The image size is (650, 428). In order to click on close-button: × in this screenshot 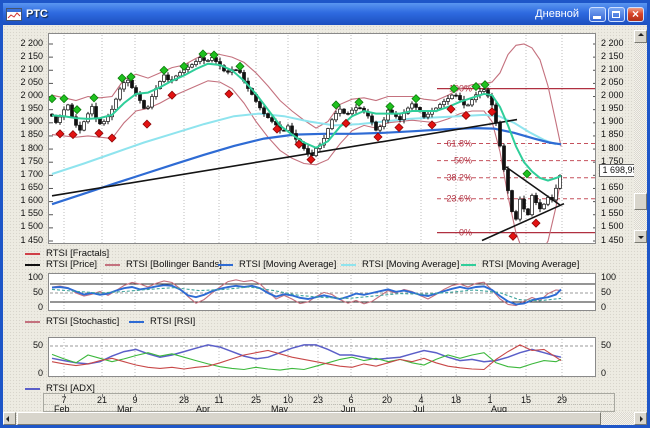, I will do `click(635, 14)`.